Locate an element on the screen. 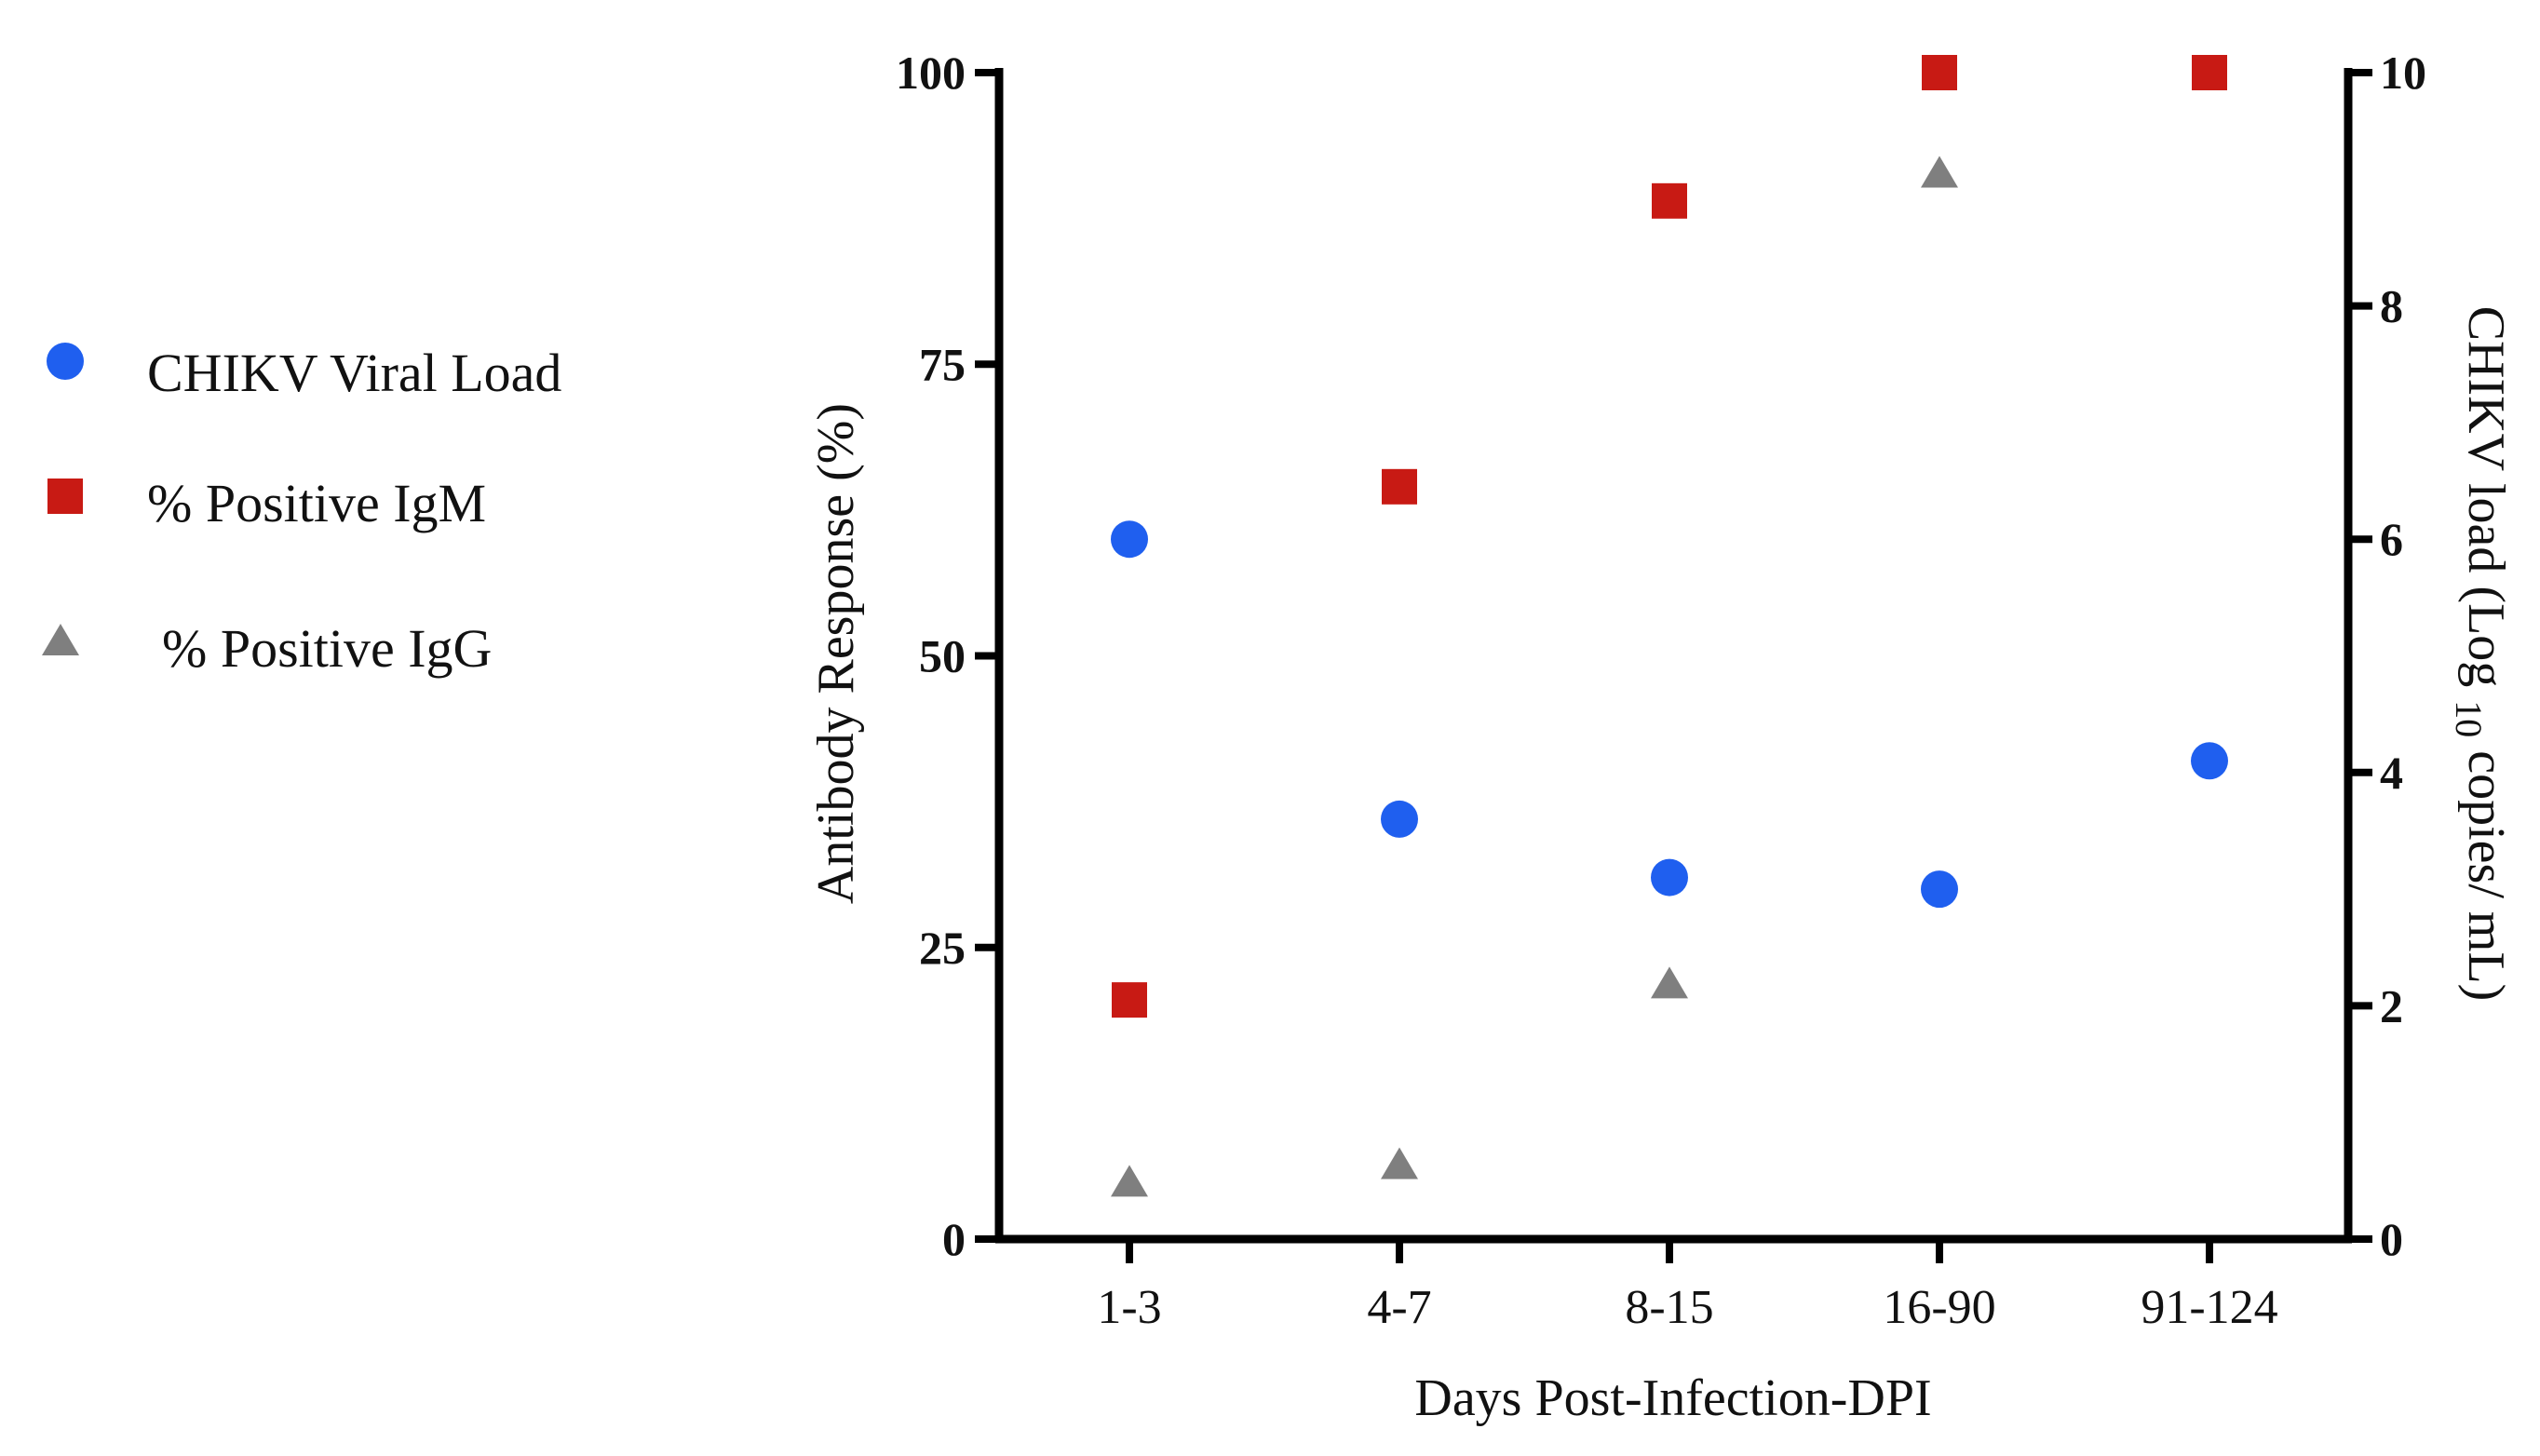 The image size is (2540, 1456). legend-item-viral-load: CHIKV Viral Load is located at coordinates (304, 373).